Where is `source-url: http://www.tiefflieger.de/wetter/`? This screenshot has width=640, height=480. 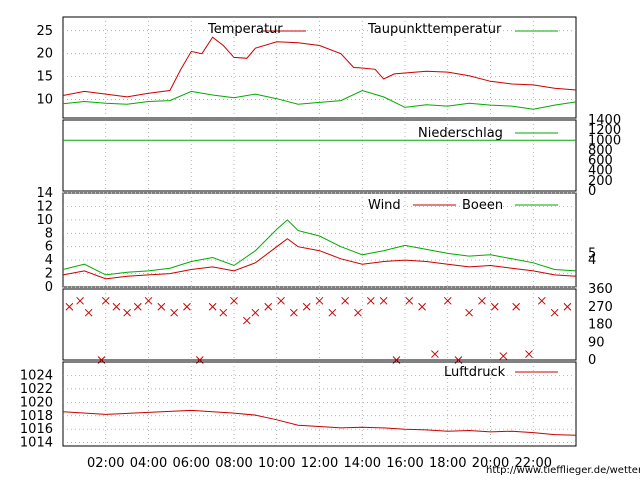
source-url: http://www.tiefflieger.de/wetter/ is located at coordinates (563, 470).